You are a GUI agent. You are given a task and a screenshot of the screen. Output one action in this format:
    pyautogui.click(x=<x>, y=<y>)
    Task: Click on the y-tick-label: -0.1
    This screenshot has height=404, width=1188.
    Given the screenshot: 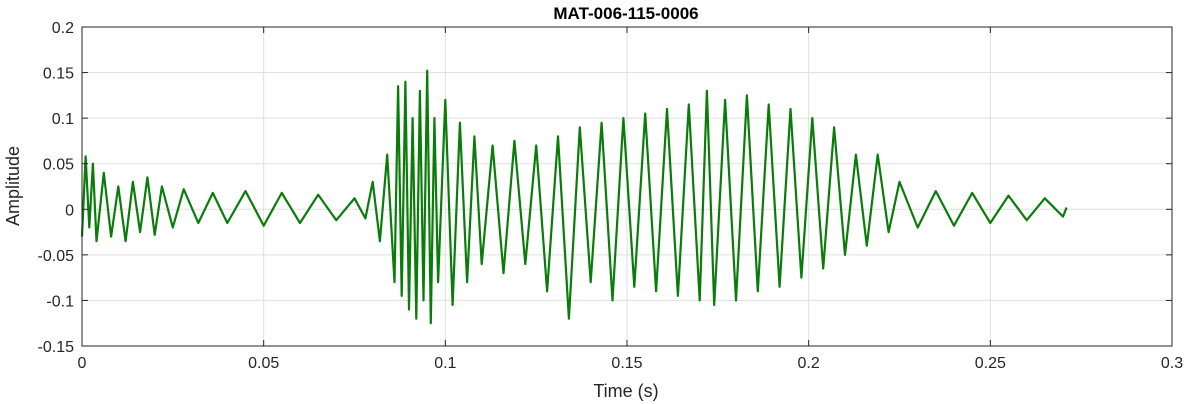 What is the action you would take?
    pyautogui.click(x=60, y=301)
    